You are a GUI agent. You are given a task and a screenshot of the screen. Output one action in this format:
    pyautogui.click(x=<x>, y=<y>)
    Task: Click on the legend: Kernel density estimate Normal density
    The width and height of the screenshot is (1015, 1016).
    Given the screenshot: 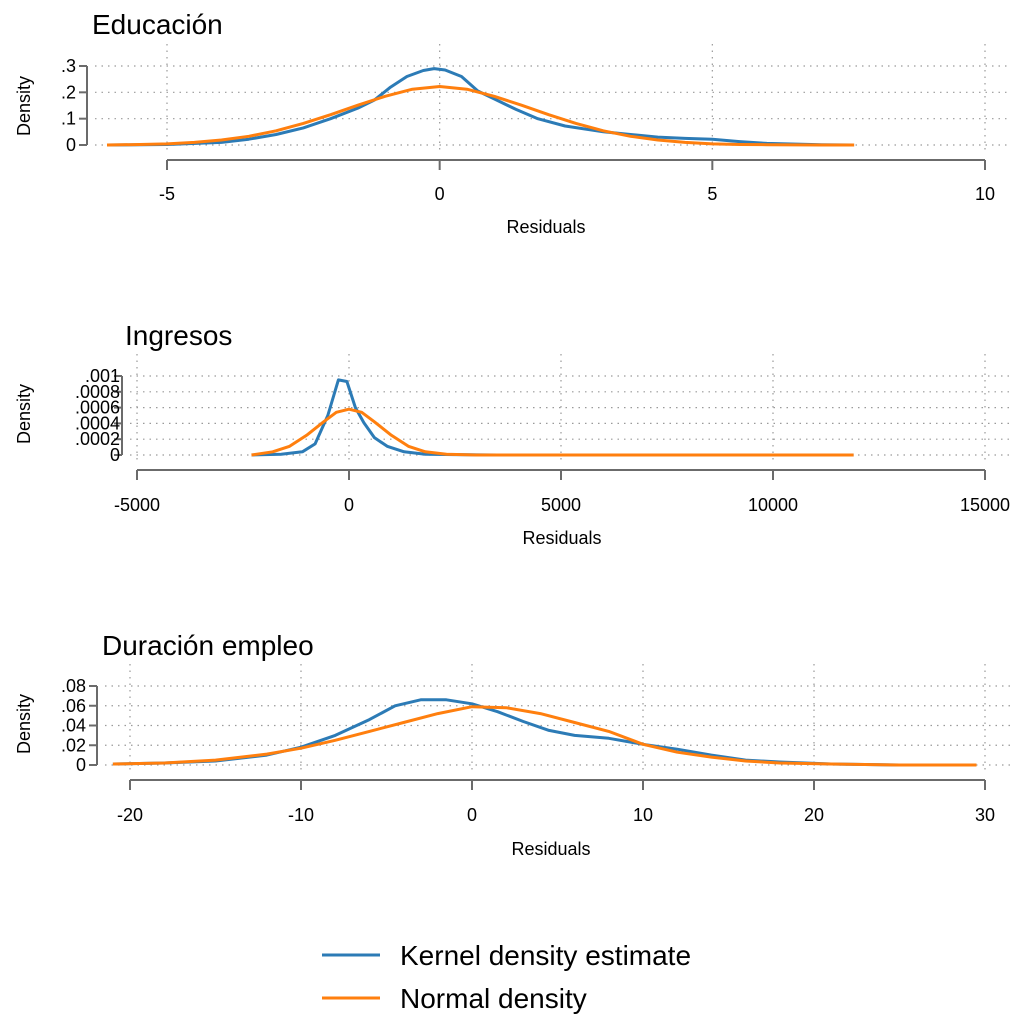 What is the action you would take?
    pyautogui.click(x=506, y=977)
    